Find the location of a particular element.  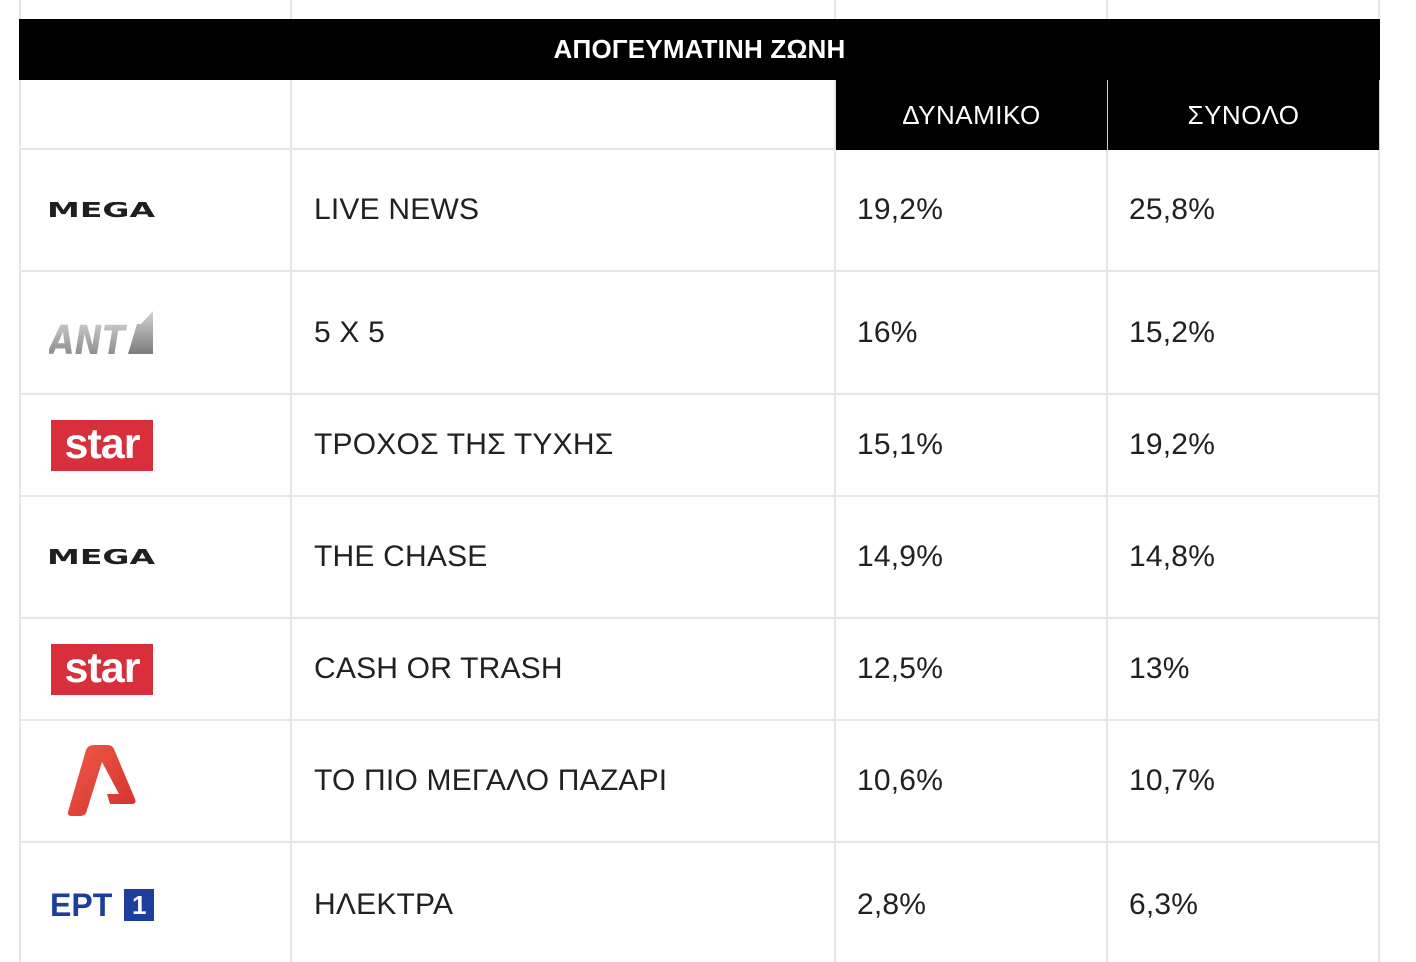

column-header-row: ΔΥΝΑΜΙΚΟ ΣΥΝΟΛΟ is located at coordinates (699, 115).